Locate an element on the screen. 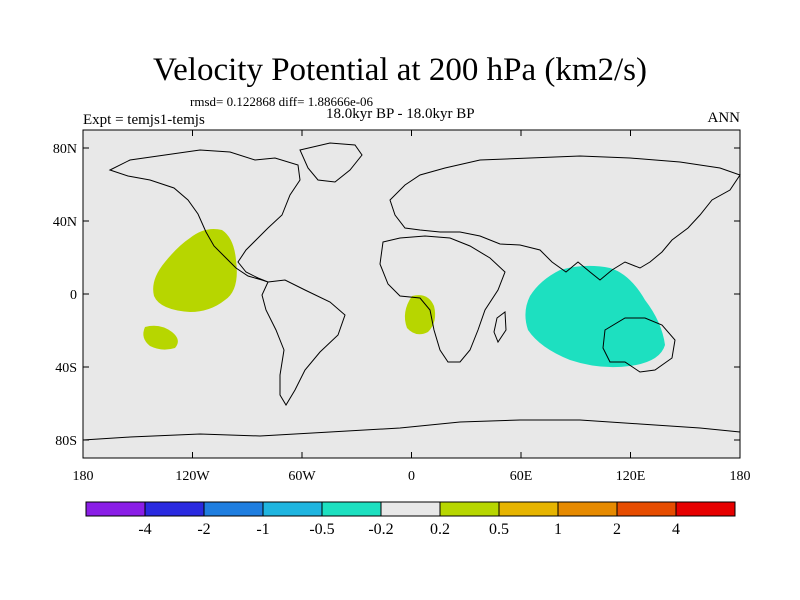 The height and width of the screenshot is (600, 800). colorbar-label: -2 is located at coordinates (203, 529).